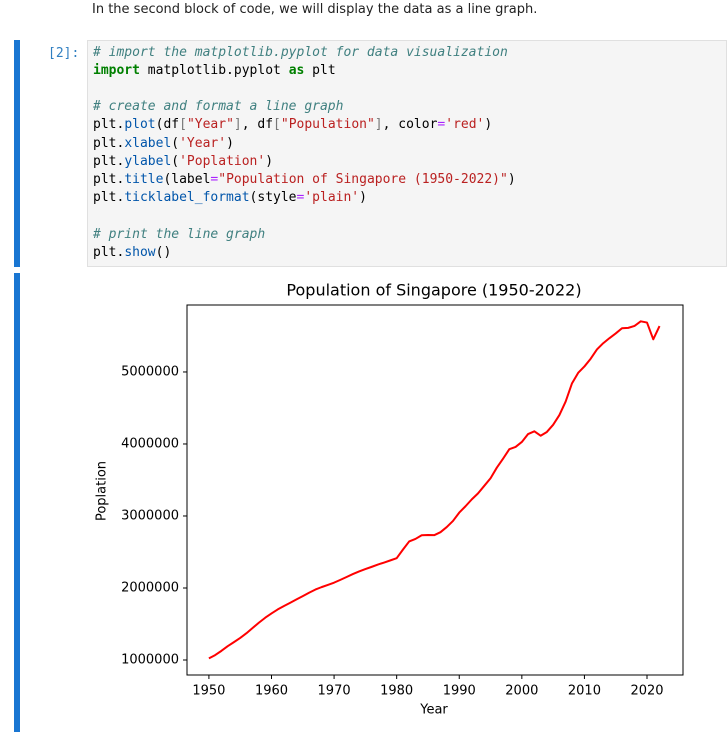 The image size is (727, 747). Describe the element at coordinates (433, 710) in the screenshot. I see `x-axis-label: Year` at that location.